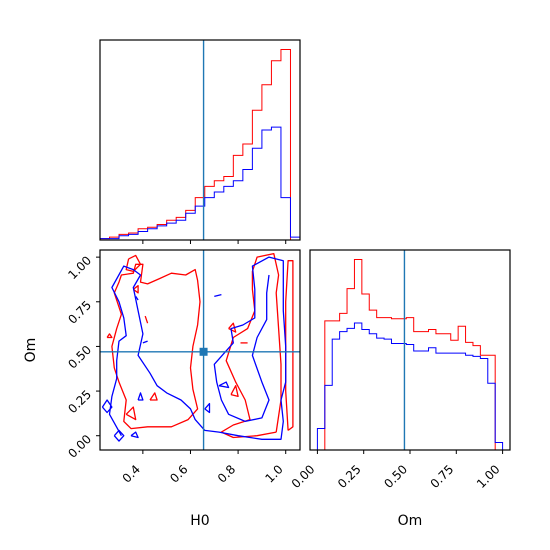 The width and height of the screenshot is (550, 550). I want to click on h0-marginal-ticks, so click(214, 242).